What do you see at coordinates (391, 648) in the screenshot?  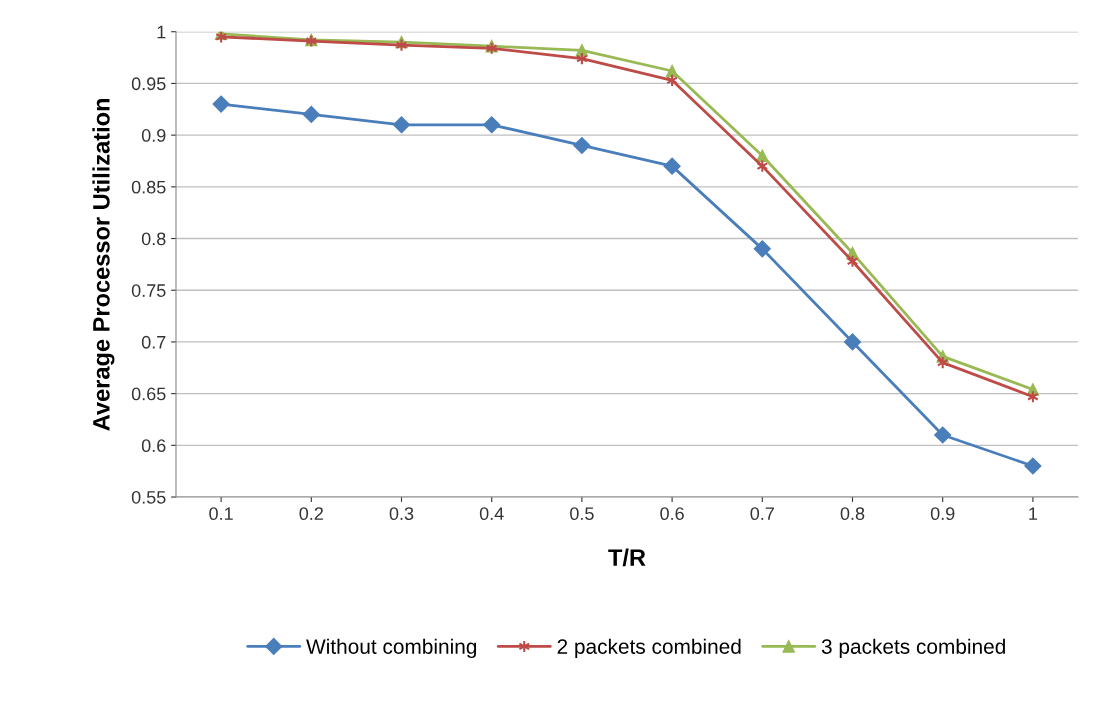 I see `legend-label: Without combining` at bounding box center [391, 648].